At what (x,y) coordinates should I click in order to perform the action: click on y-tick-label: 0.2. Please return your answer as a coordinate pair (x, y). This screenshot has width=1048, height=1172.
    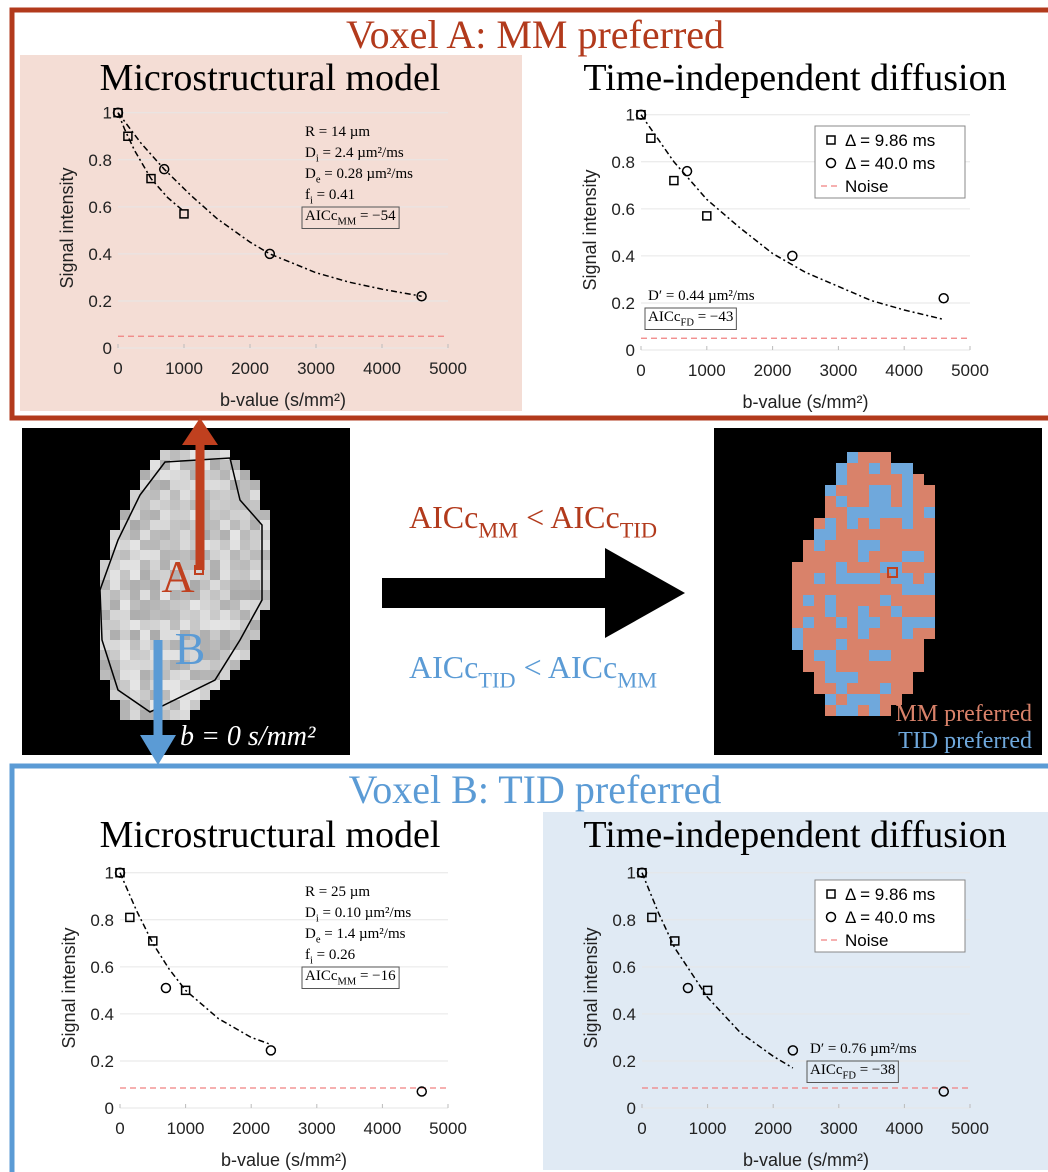
    Looking at the image, I should click on (100, 301).